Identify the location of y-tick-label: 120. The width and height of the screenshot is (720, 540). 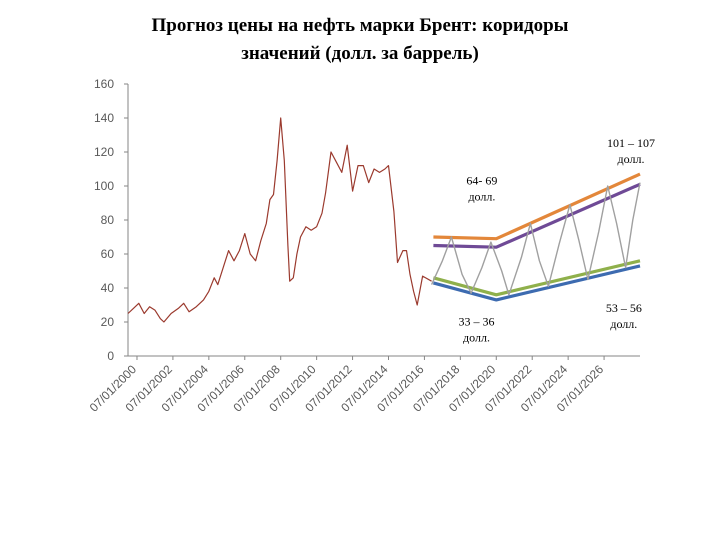
(104, 152).